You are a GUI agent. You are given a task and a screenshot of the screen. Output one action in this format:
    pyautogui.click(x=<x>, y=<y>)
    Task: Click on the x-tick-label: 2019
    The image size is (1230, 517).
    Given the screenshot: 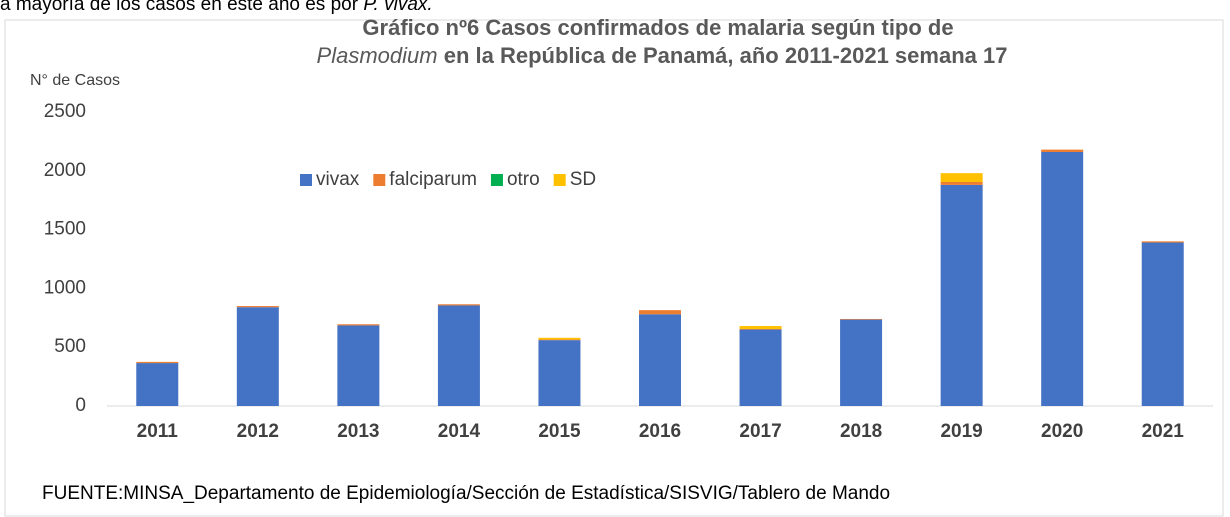 What is the action you would take?
    pyautogui.click(x=961, y=431)
    